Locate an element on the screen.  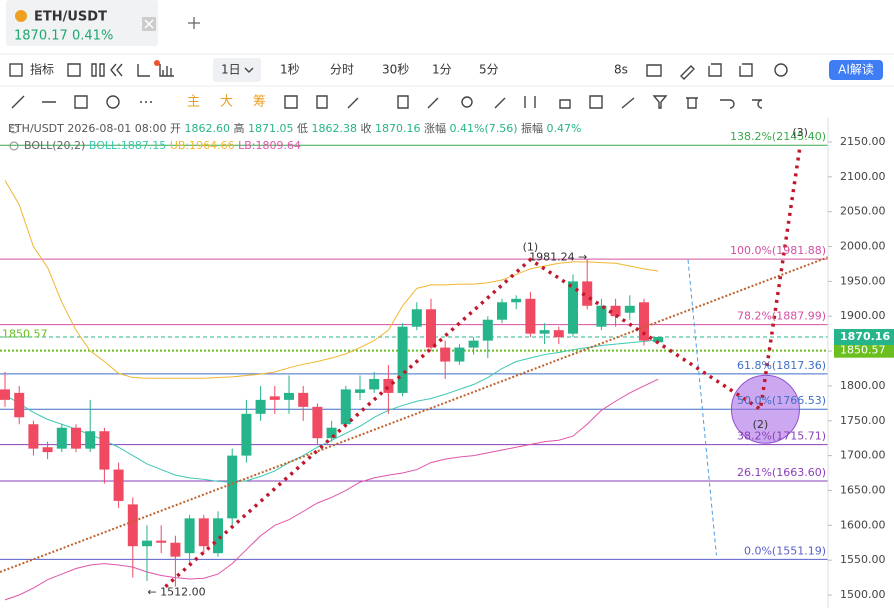
wave-label: (1) is located at coordinates (531, 247).